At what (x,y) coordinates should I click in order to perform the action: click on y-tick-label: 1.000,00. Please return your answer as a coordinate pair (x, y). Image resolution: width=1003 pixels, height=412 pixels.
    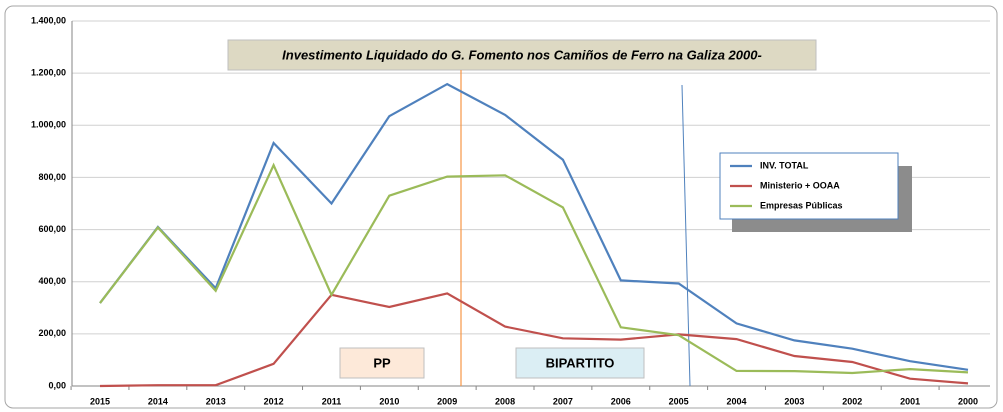
    Looking at the image, I should click on (48, 125).